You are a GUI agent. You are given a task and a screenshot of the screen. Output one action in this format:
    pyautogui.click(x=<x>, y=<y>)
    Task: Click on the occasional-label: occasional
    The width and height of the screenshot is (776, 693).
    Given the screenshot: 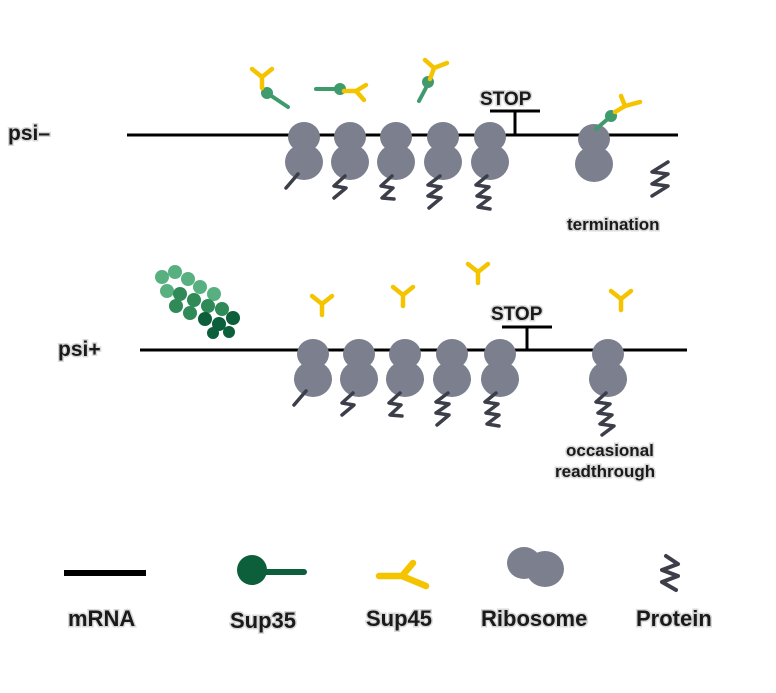 What is the action you would take?
    pyautogui.click(x=610, y=450)
    